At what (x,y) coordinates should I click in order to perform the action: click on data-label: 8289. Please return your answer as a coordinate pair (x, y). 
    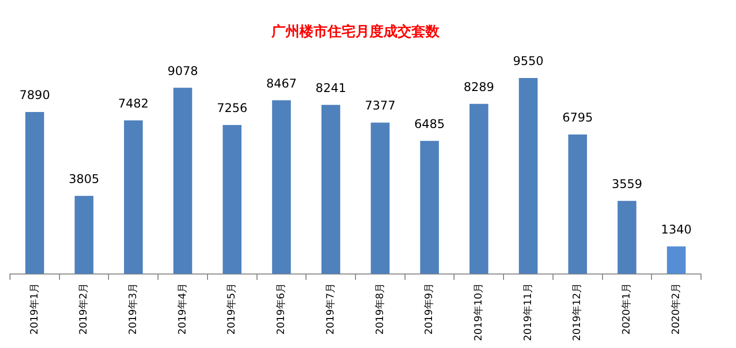
    Looking at the image, I should click on (479, 87).